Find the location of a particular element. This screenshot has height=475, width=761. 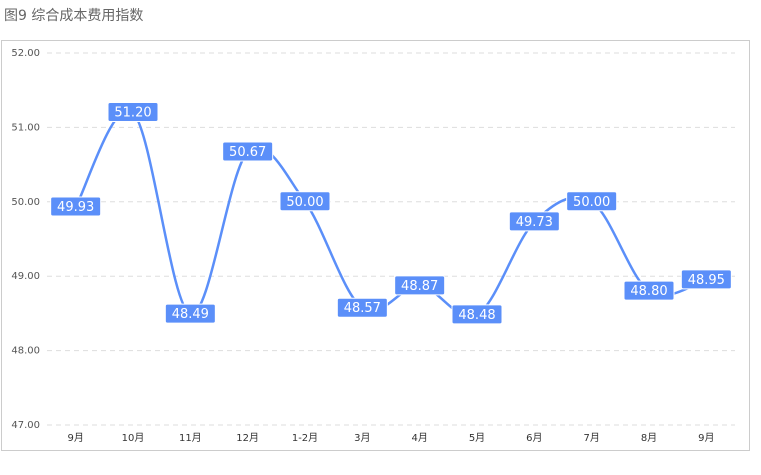

data-label: 48.48 is located at coordinates (476, 315).